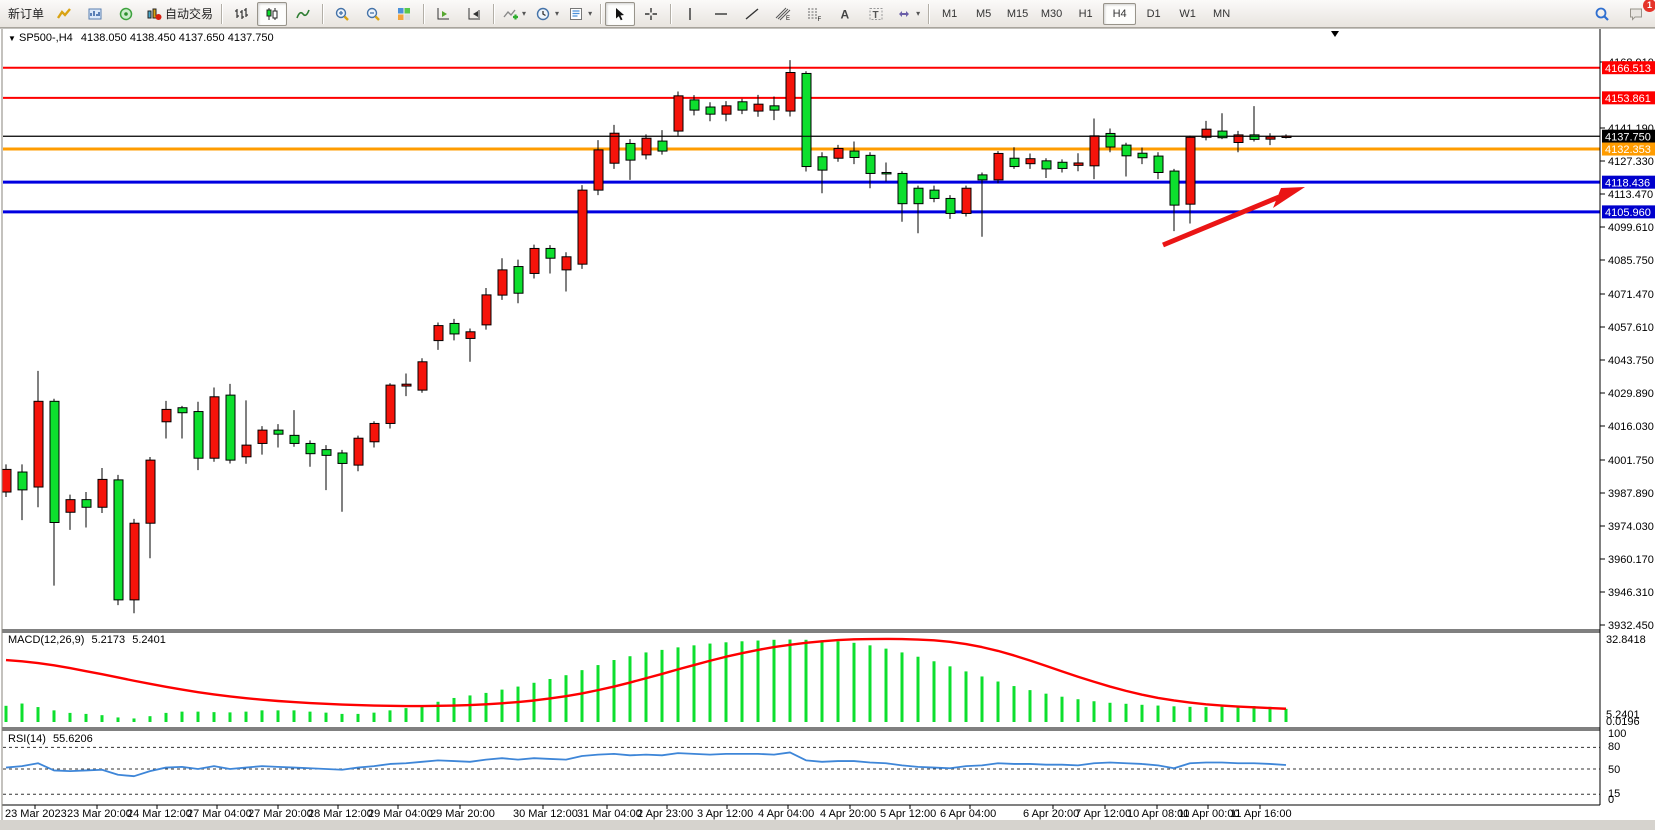  I want to click on candlestick-chart-button, so click(272, 13).